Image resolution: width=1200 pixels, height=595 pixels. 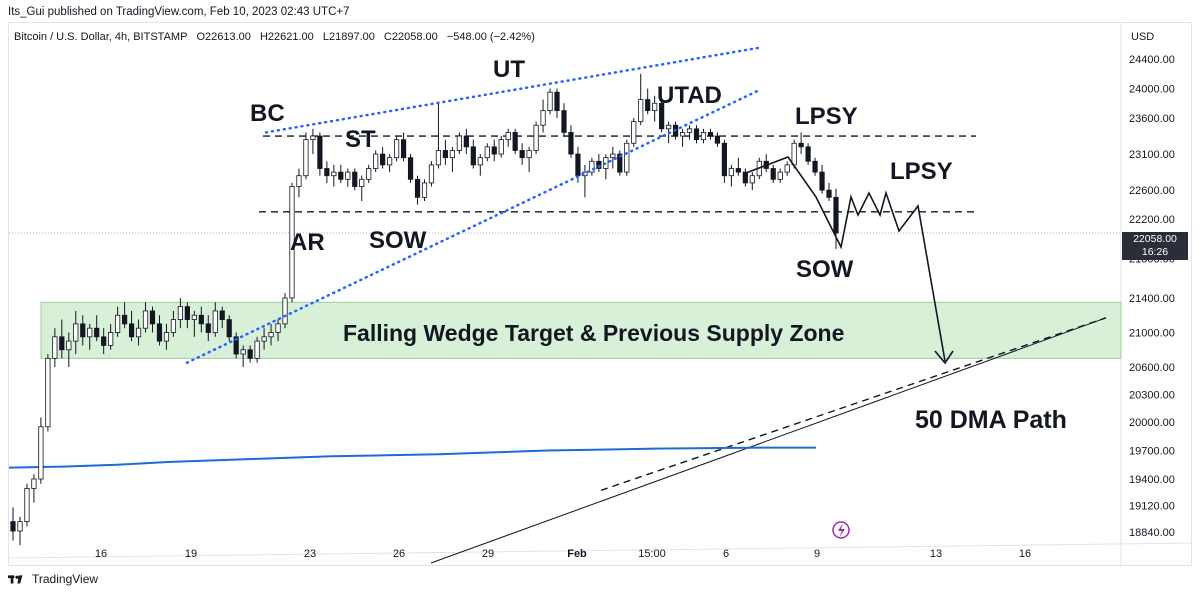 I want to click on current-price-label: 22058.00 16:26, so click(x=1155, y=246).